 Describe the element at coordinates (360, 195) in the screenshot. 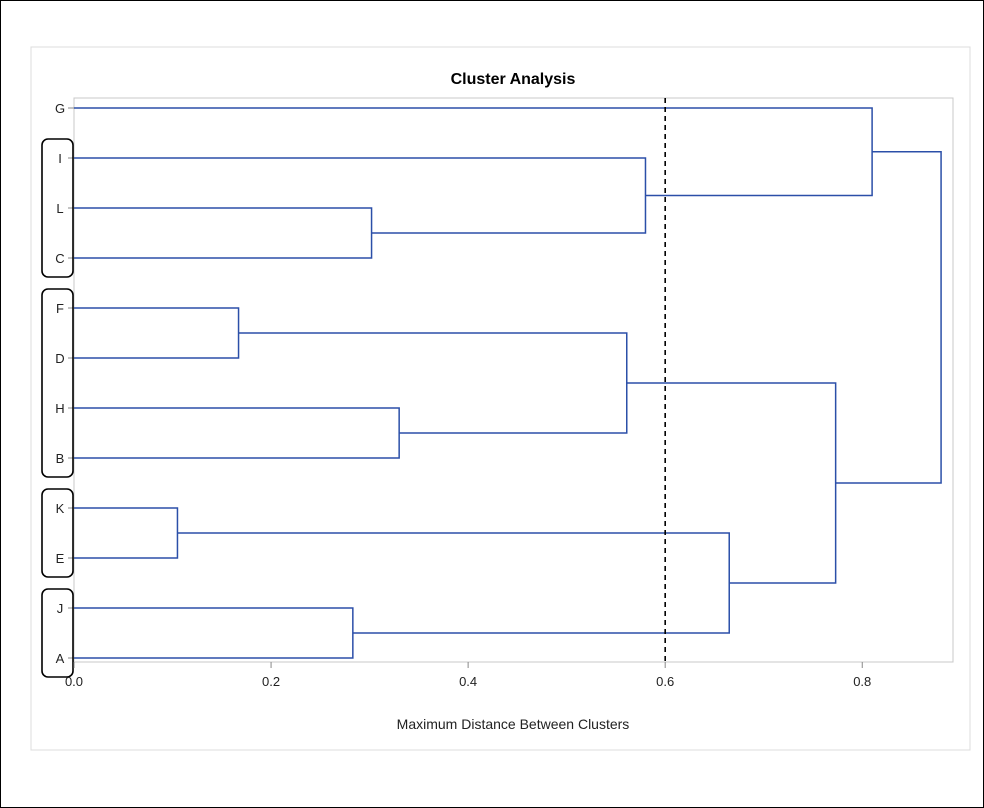

I see `branch-i-l-c` at that location.